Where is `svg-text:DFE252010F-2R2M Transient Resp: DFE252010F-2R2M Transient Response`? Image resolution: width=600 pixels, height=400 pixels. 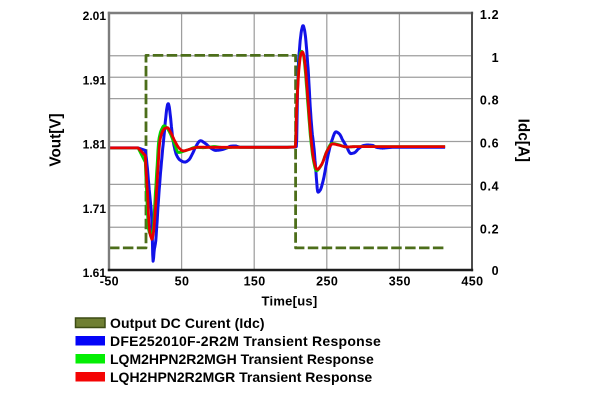 svg-text:DFE252010F-2R2M Transient Resp: DFE252010F-2R2M Transient Response is located at coordinates (245, 341).